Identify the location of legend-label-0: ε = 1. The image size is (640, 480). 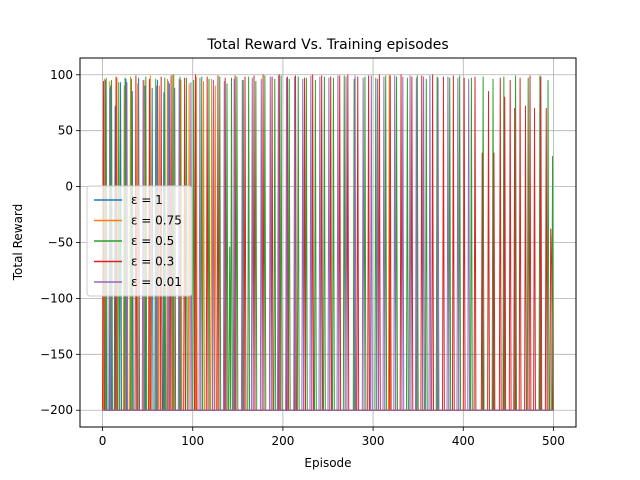
(147, 200).